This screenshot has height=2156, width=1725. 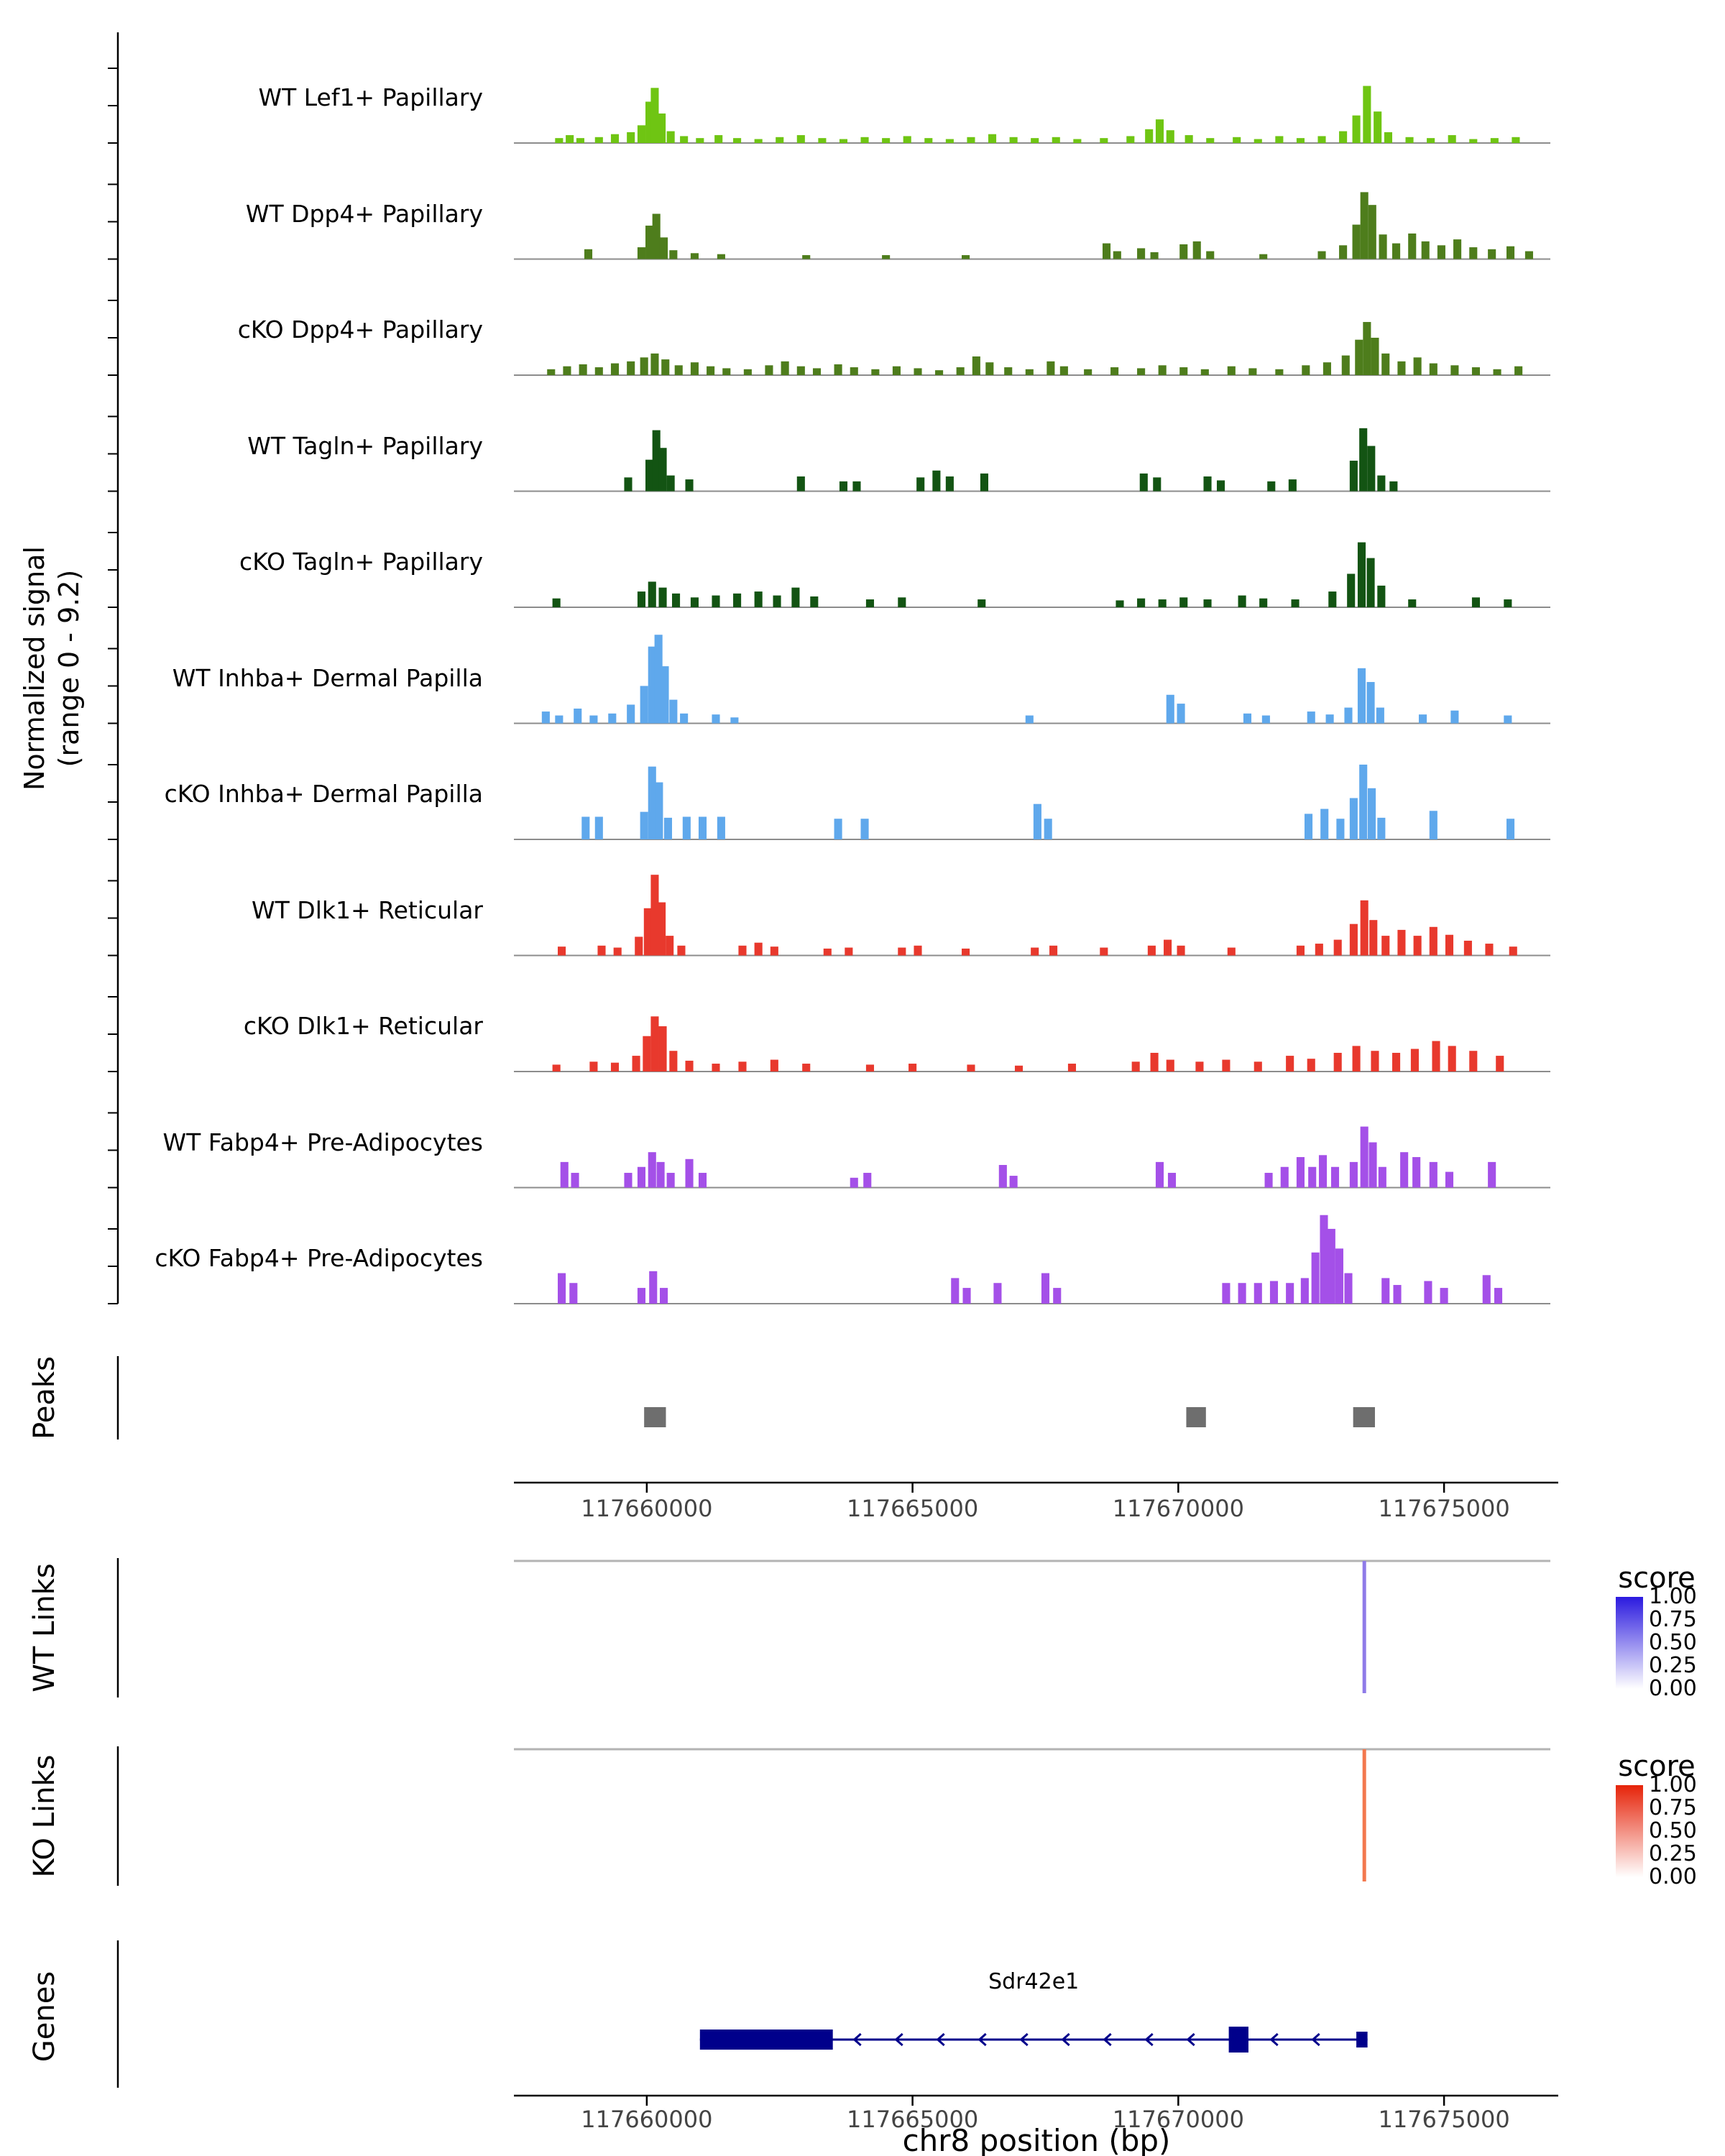 What do you see at coordinates (370, 97) in the screenshot?
I see `track-label: WT Lef1+ Papillary` at bounding box center [370, 97].